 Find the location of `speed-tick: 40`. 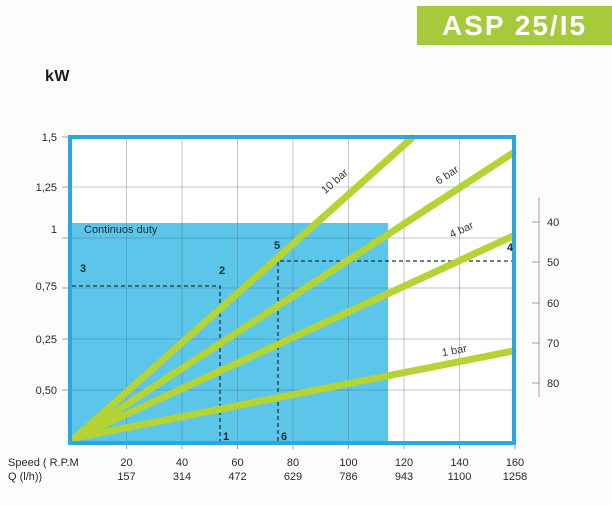

speed-tick: 40 is located at coordinates (182, 463).